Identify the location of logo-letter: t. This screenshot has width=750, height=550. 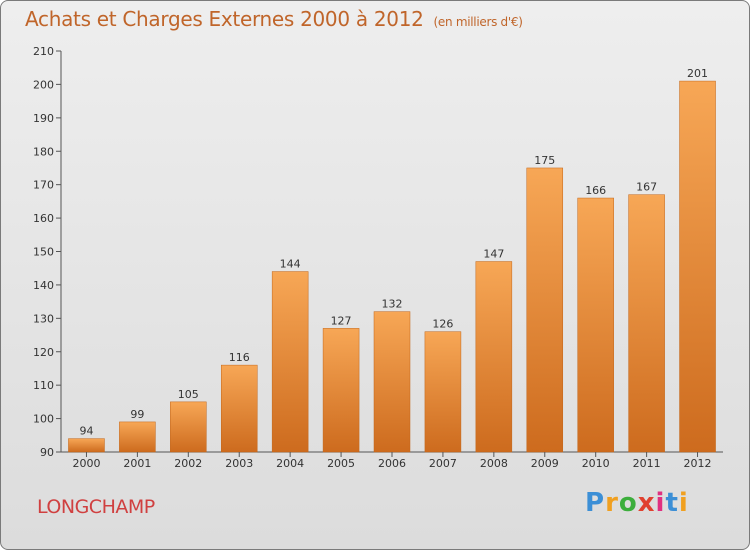
(672, 503).